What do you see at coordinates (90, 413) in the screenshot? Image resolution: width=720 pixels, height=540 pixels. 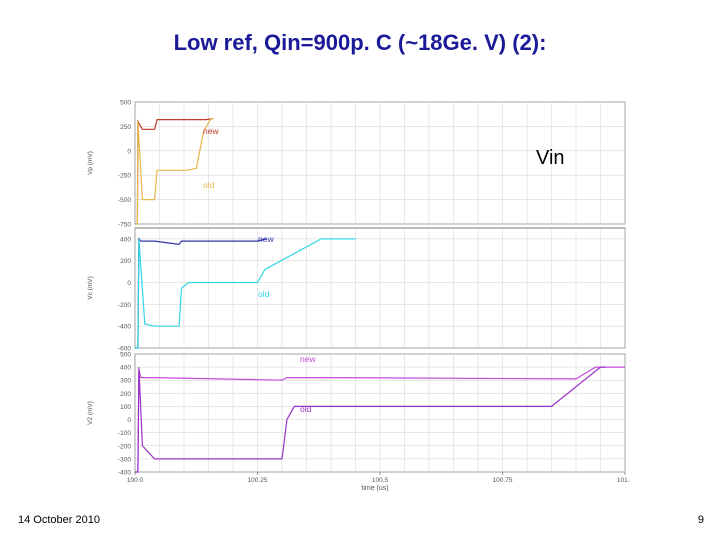 I see `y-axis-label: V2 (mV)` at bounding box center [90, 413].